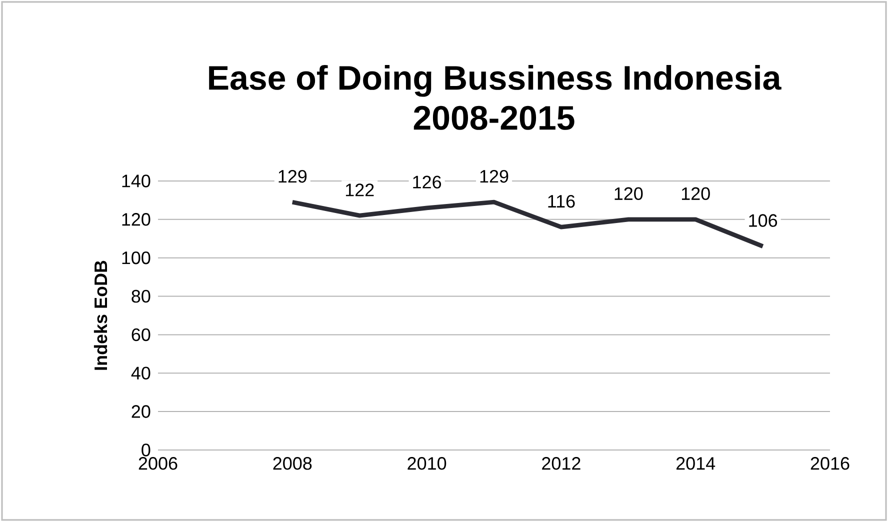 This screenshot has height=522, width=888. Describe the element at coordinates (141, 296) in the screenshot. I see `y-tick-label: 80` at that location.